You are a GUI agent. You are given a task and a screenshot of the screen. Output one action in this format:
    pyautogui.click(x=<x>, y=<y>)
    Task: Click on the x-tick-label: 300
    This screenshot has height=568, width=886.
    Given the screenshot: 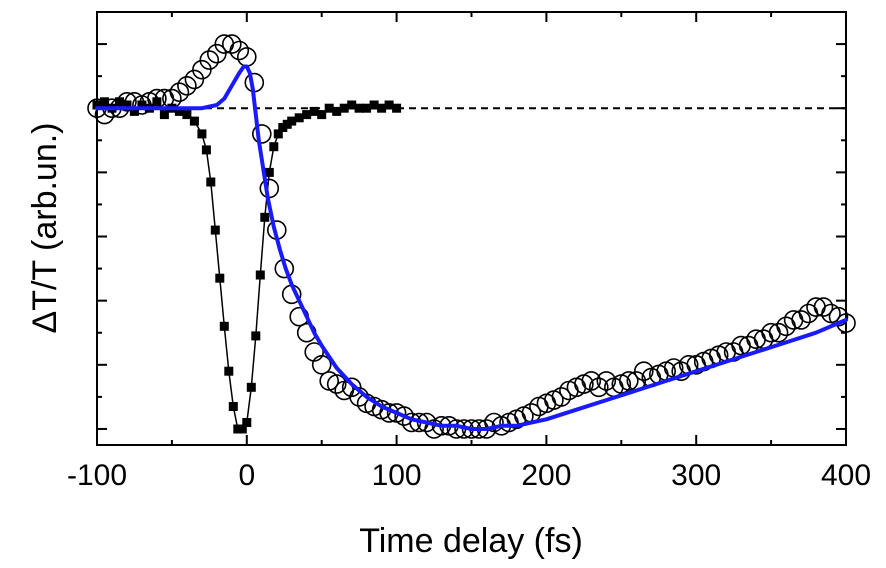 What is the action you would take?
    pyautogui.click(x=696, y=475)
    